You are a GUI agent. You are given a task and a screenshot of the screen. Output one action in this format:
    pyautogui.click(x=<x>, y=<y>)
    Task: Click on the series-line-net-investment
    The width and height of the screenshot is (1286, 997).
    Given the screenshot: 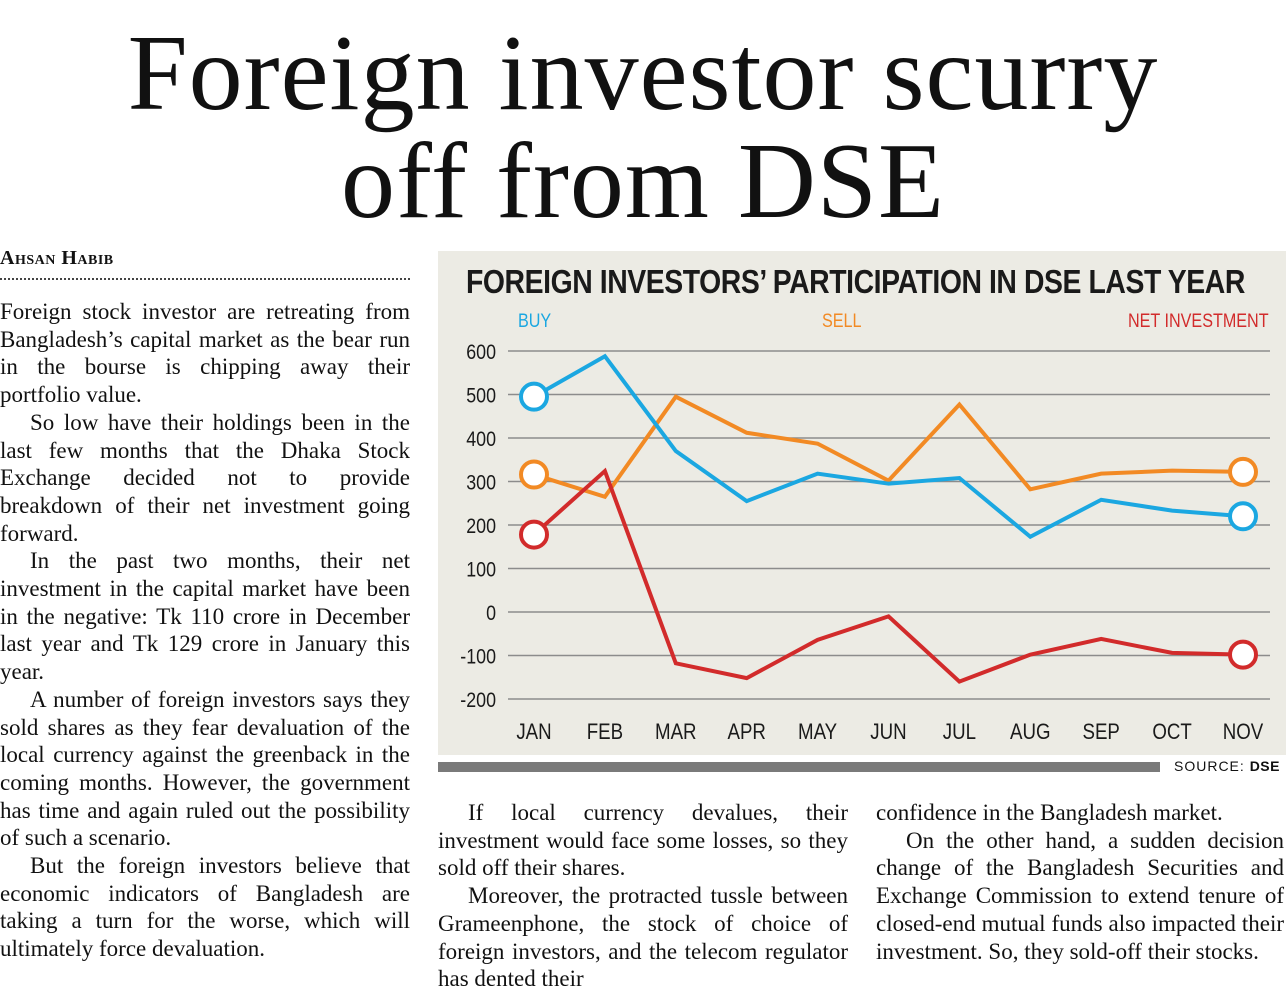 What is the action you would take?
    pyautogui.click(x=888, y=575)
    